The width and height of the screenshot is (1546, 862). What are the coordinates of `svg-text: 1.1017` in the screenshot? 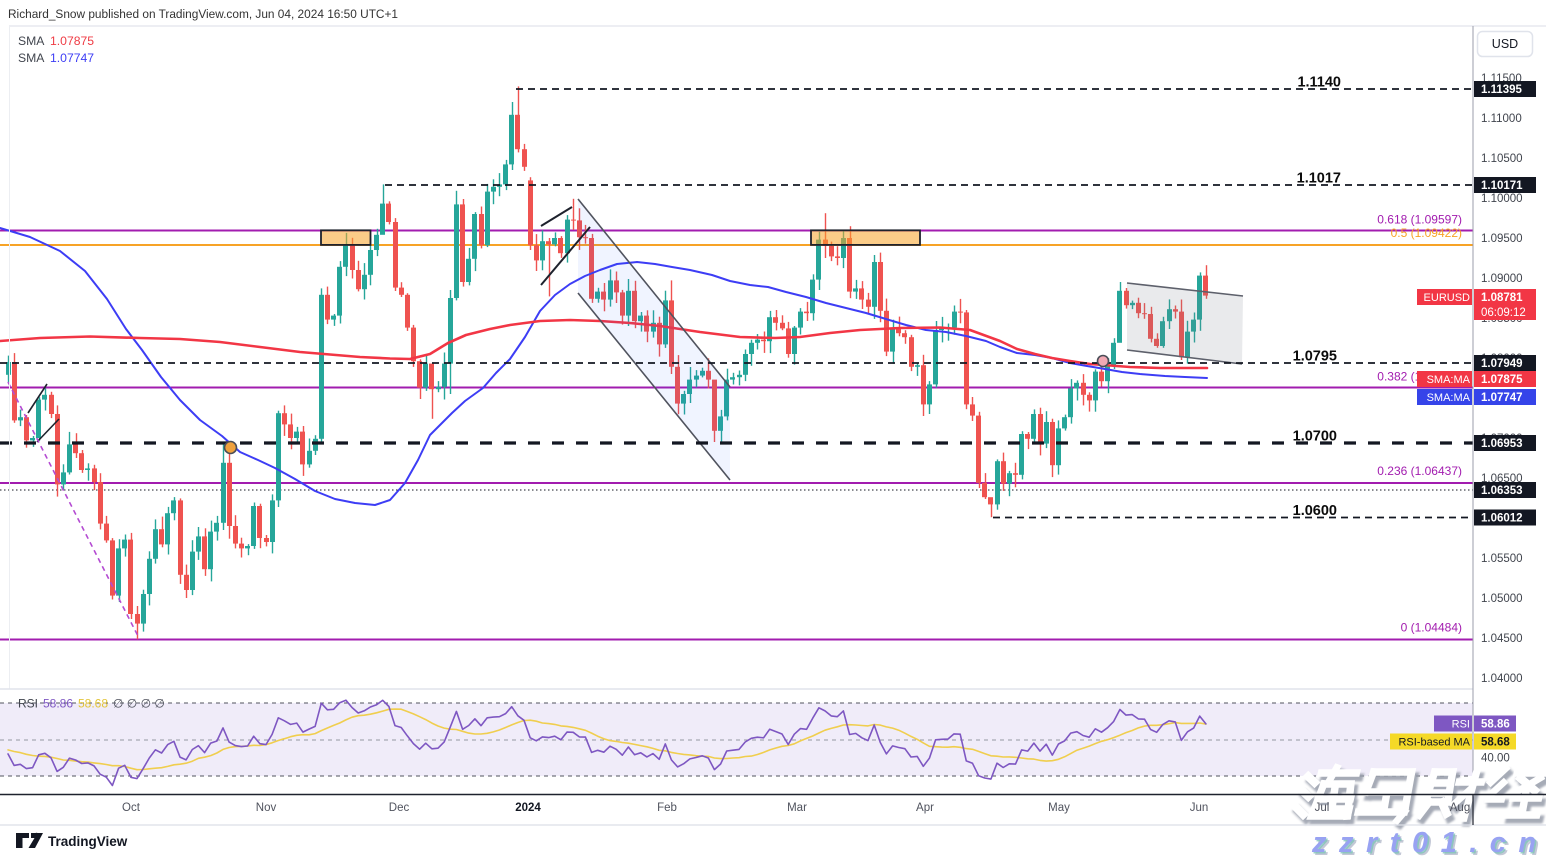 It's located at (1319, 179).